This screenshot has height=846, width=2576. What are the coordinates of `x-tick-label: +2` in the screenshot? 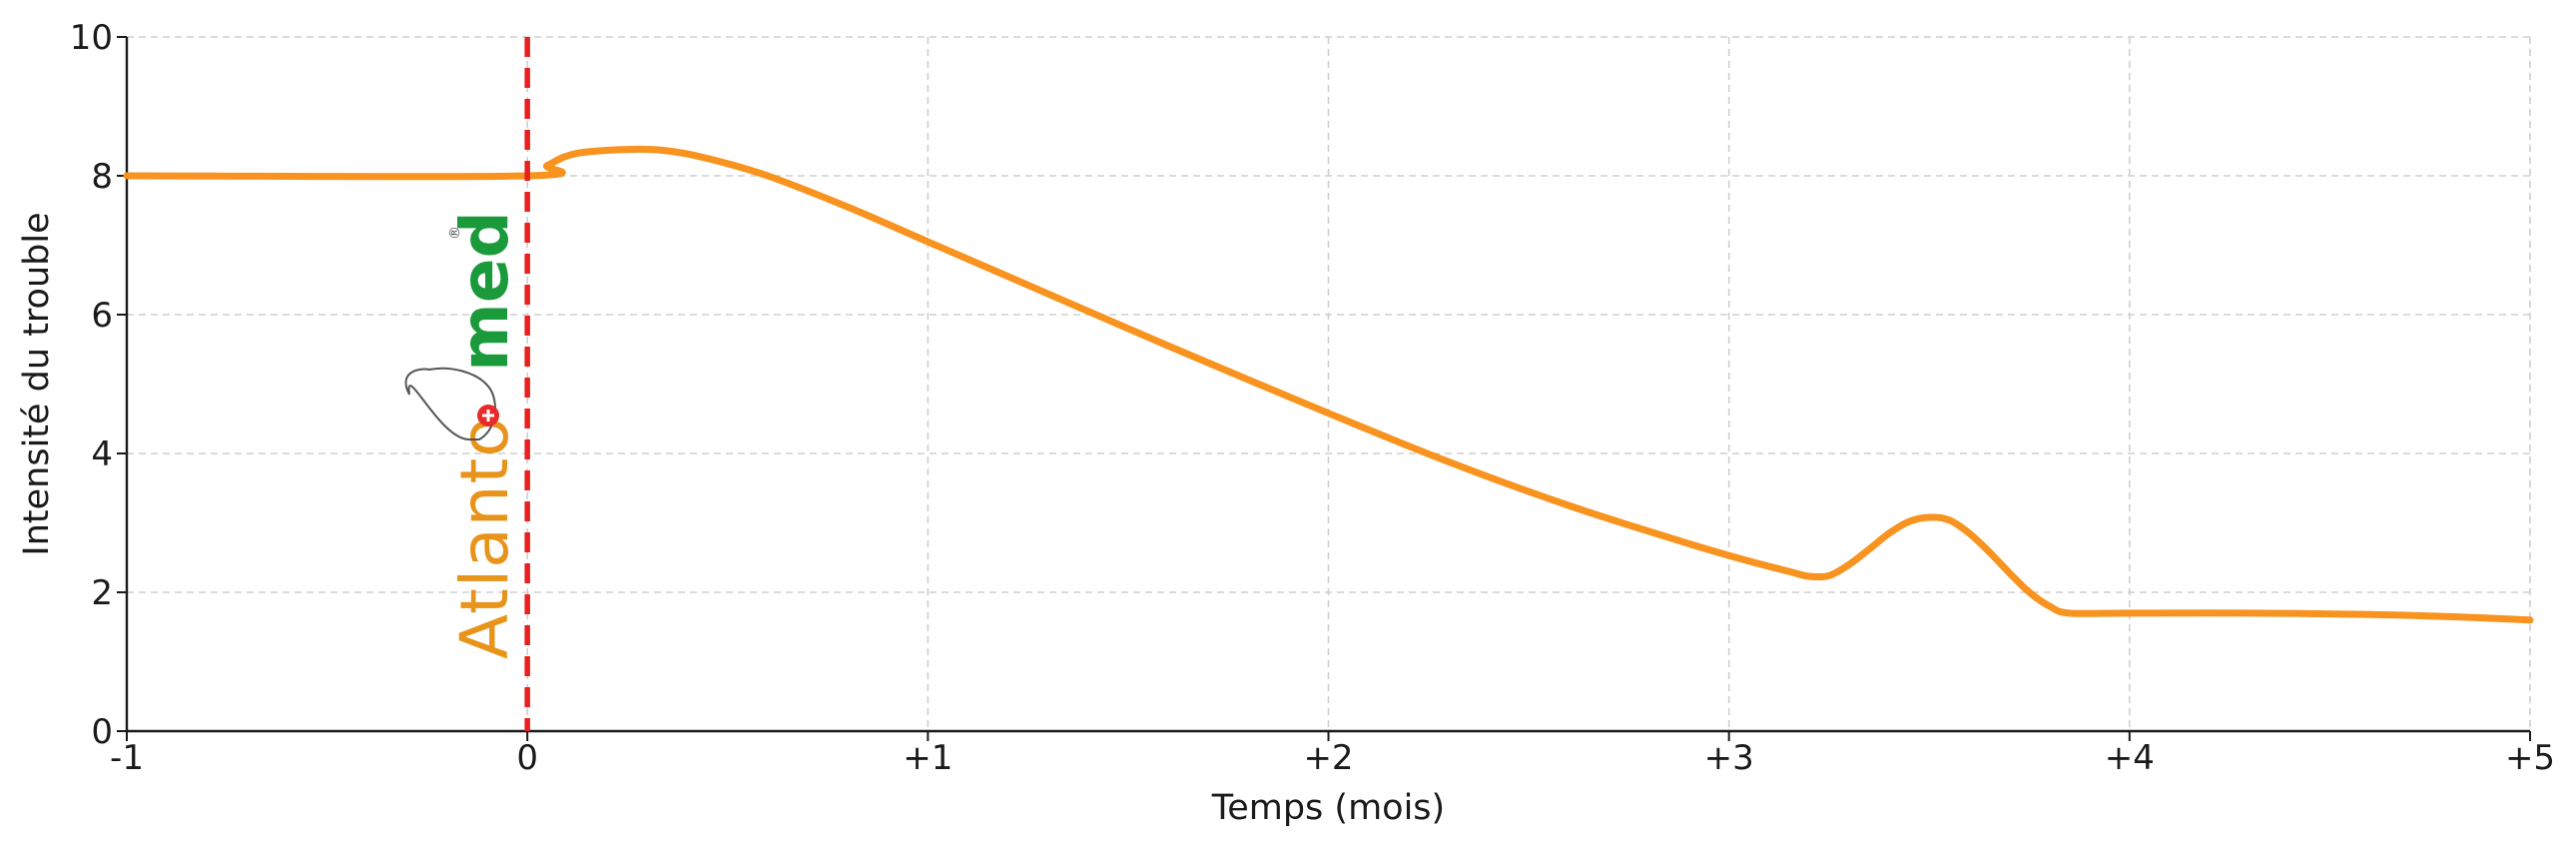 It's located at (1328, 758).